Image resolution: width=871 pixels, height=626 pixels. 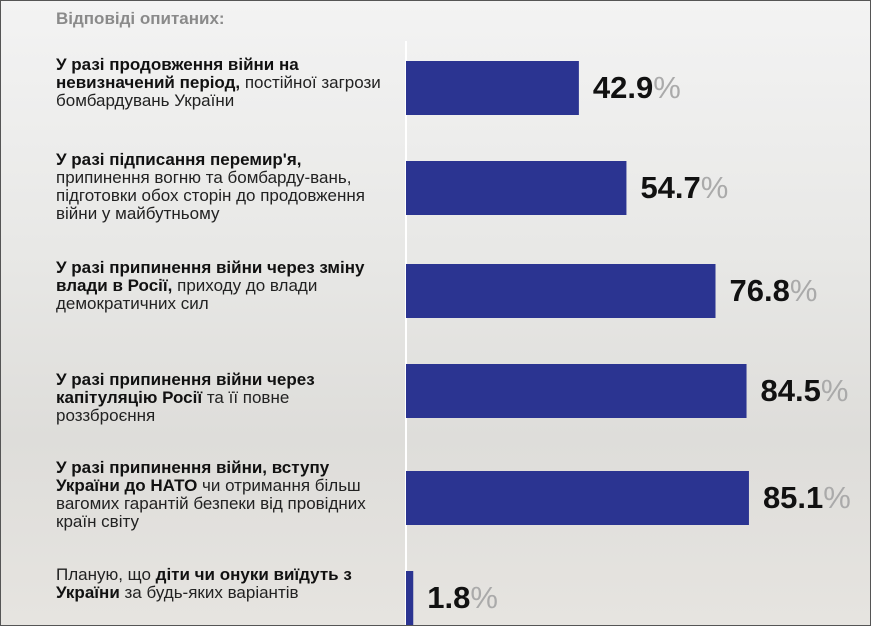 What do you see at coordinates (179, 159) in the screenshot?
I see `category-text: У разі підписання перемир'я,` at bounding box center [179, 159].